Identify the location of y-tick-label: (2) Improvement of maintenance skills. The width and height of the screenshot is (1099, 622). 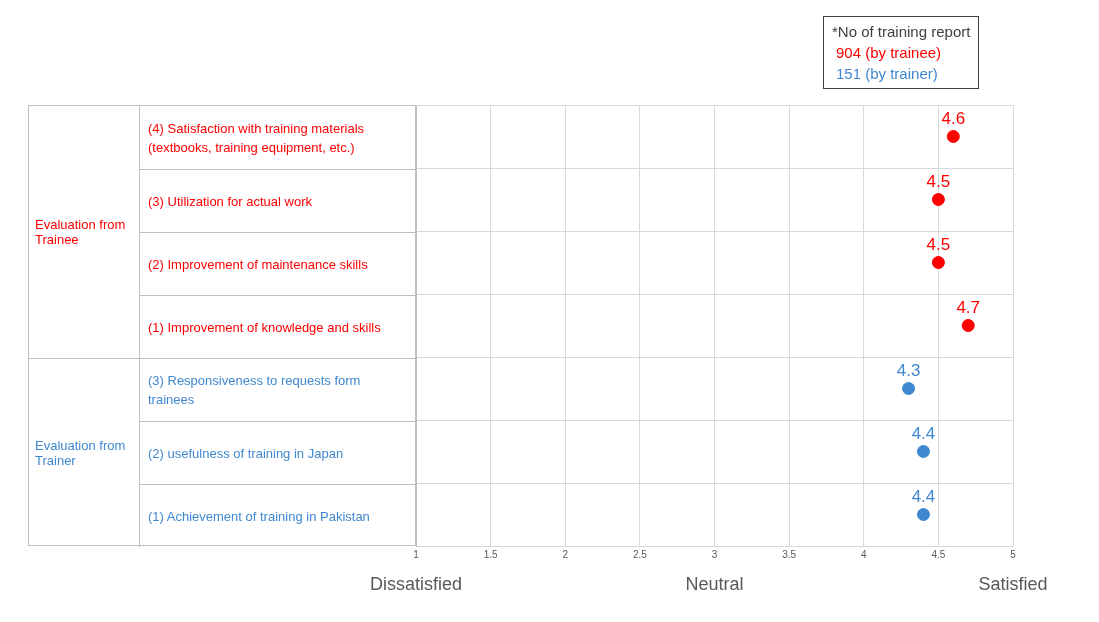
(258, 264).